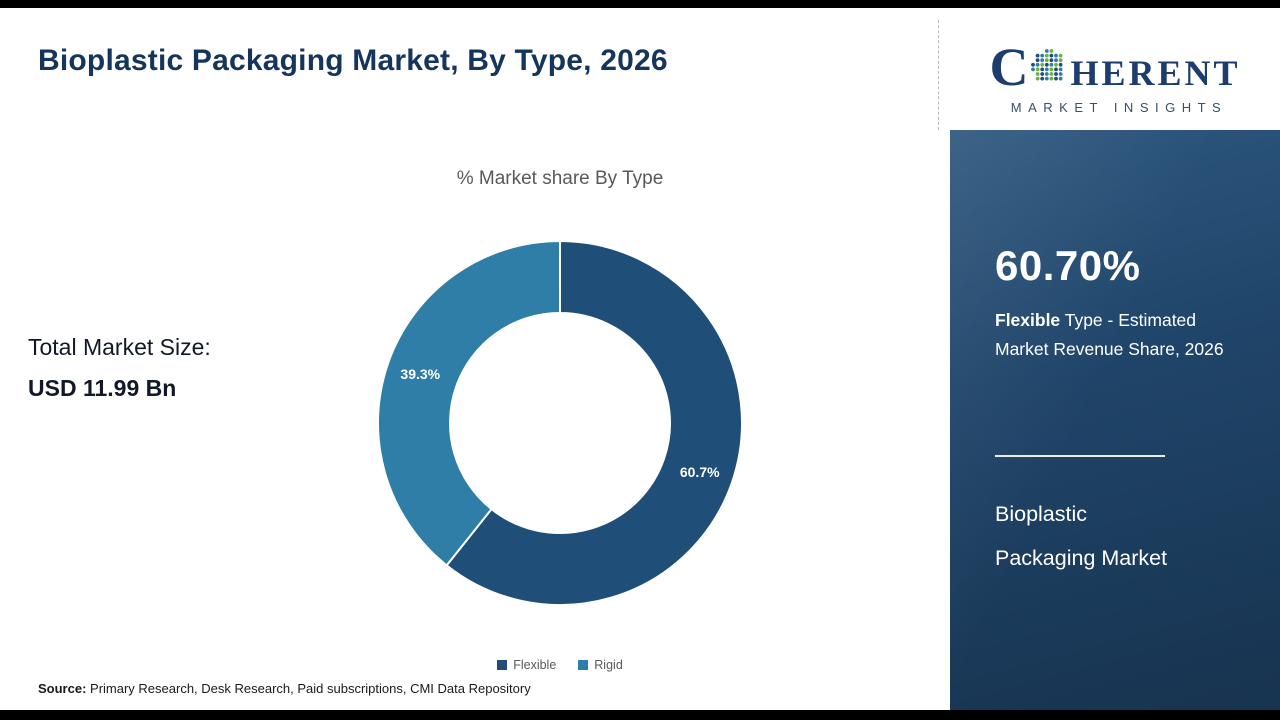  I want to click on legend-swatch-rigid, so click(583, 665).